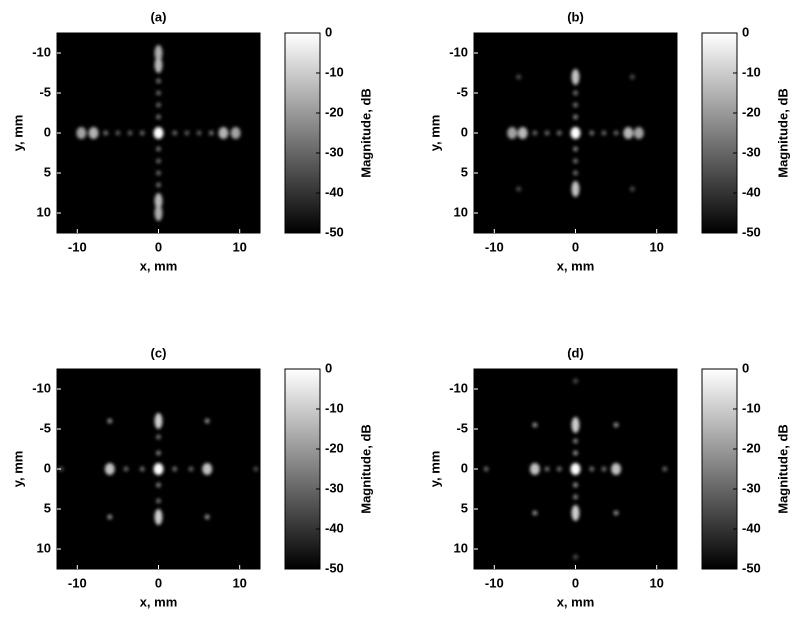 The width and height of the screenshot is (800, 622). What do you see at coordinates (575, 16) in the screenshot?
I see `panel-title: (b)` at bounding box center [575, 16].